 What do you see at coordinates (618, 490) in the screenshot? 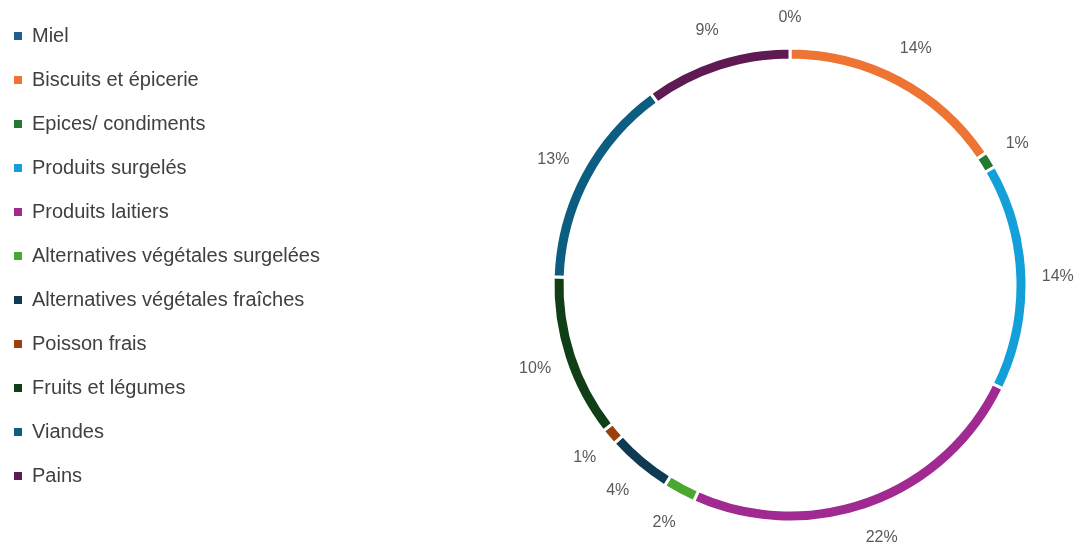
I see `data-label: 4%` at bounding box center [618, 490].